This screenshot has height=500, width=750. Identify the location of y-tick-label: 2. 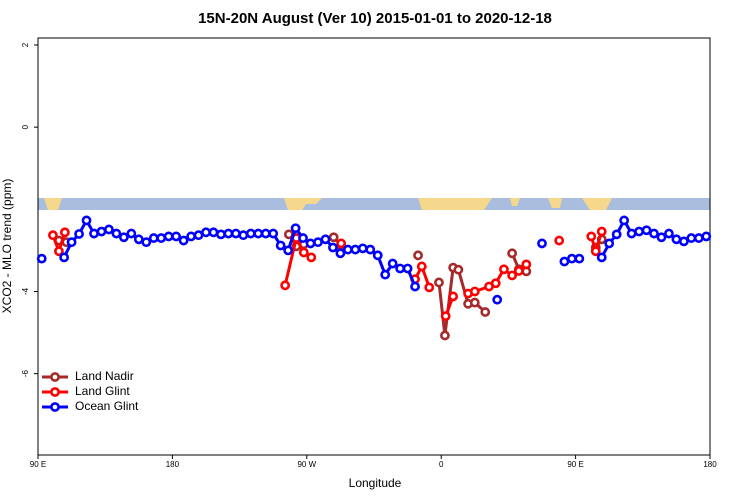
(25, 44).